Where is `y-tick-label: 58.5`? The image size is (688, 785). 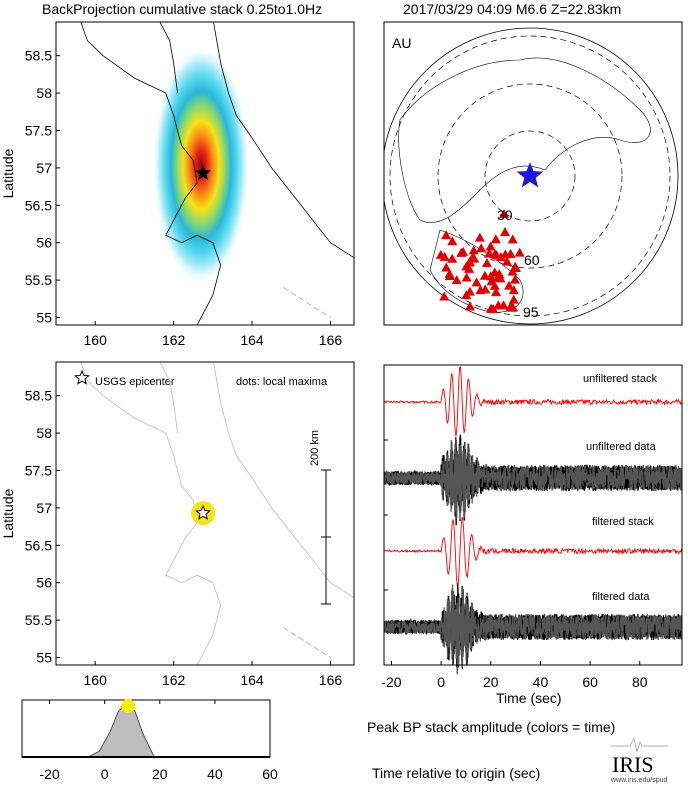
y-tick-label: 58.5 is located at coordinates (38, 396).